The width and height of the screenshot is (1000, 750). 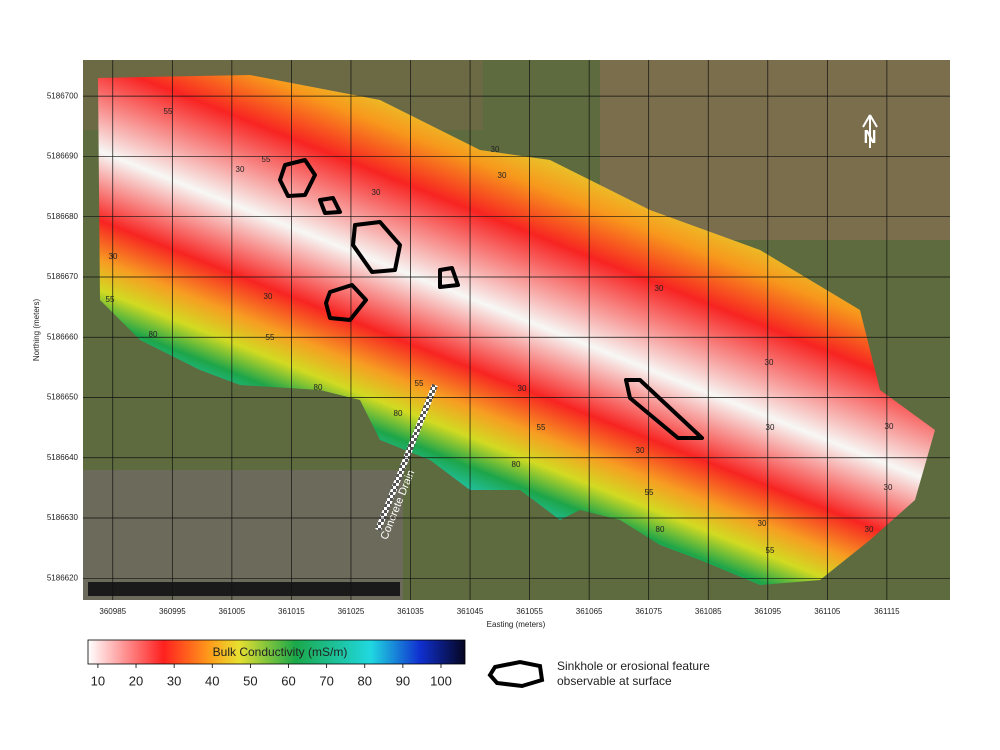 I want to click on colorbar-tick-label: 70, so click(x=326, y=680).